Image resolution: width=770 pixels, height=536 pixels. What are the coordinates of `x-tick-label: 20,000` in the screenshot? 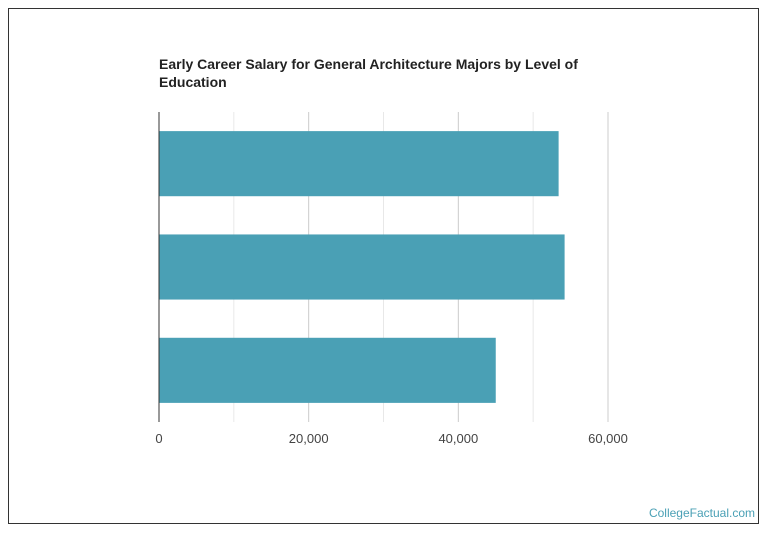 It's located at (309, 438).